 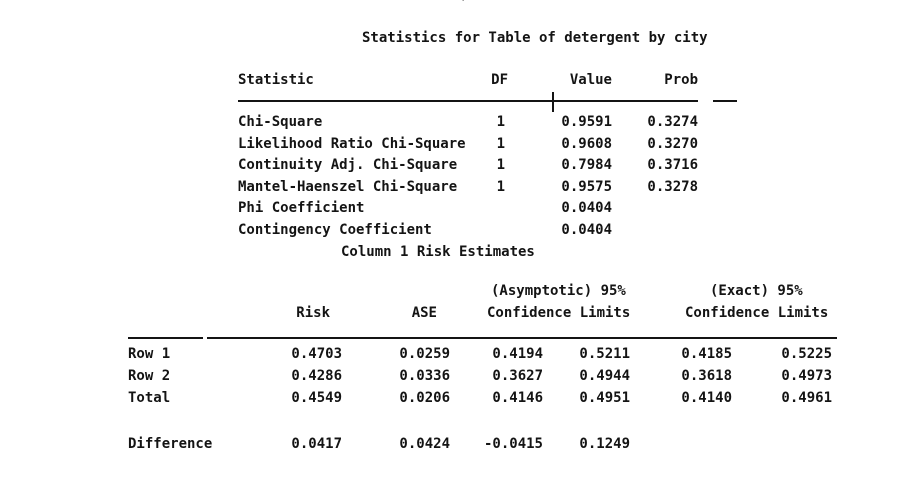 I want to click on cell-statistic: Contingency Coefficient, so click(x=335, y=230).